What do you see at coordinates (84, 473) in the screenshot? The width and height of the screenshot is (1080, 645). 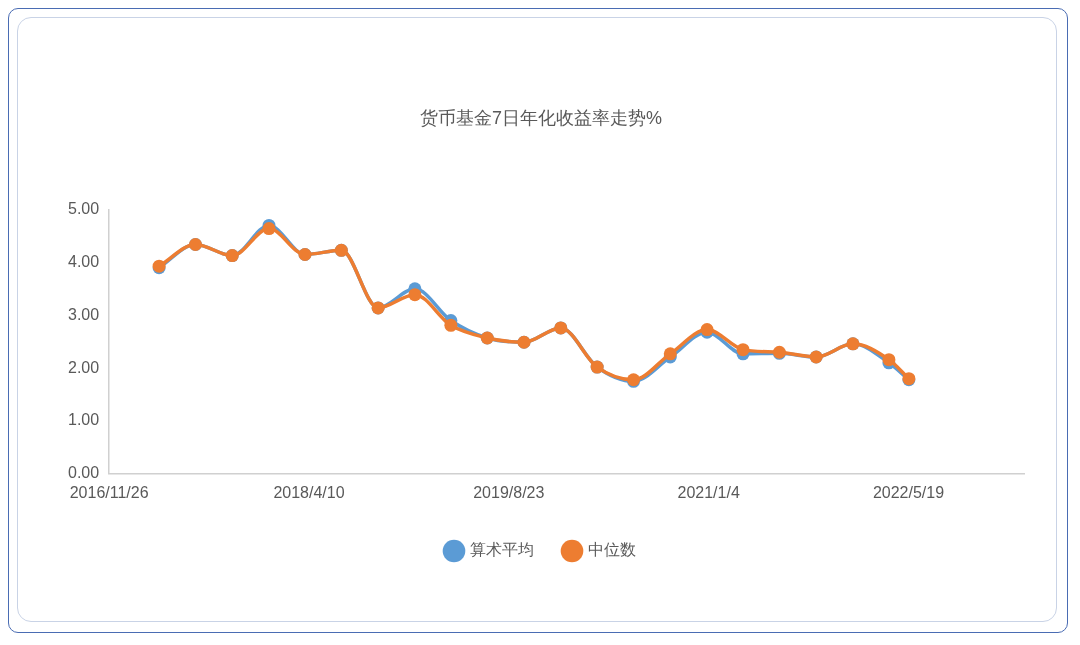 I see `y-tick-label: 0.00` at bounding box center [84, 473].